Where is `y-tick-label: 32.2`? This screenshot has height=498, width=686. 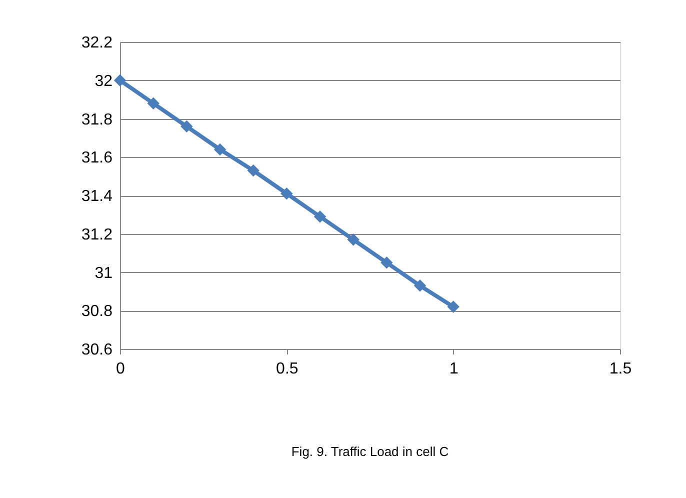
y-tick-label: 32.2 is located at coordinates (97, 43).